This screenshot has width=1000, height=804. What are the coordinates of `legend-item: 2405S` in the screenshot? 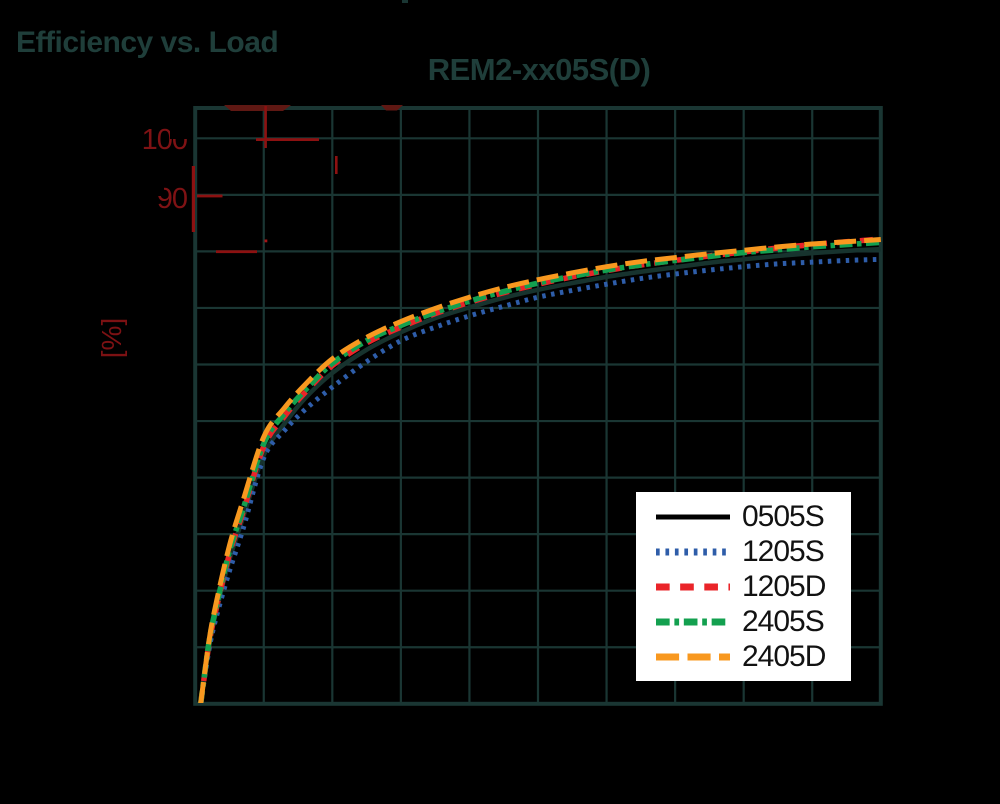 It's located at (753, 622).